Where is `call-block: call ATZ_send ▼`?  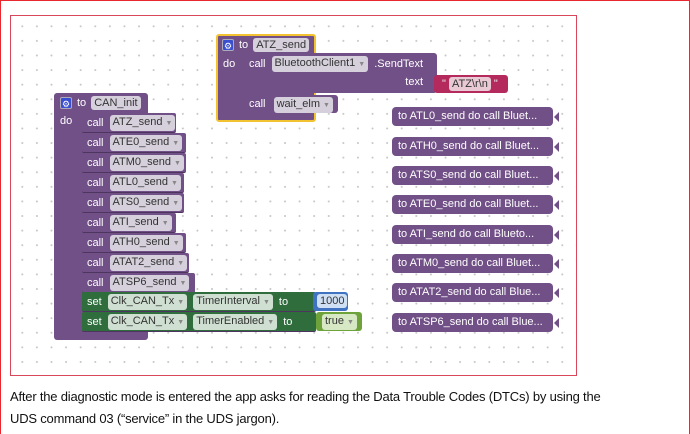
call-block: call ATZ_send ▼ is located at coordinates (129, 123).